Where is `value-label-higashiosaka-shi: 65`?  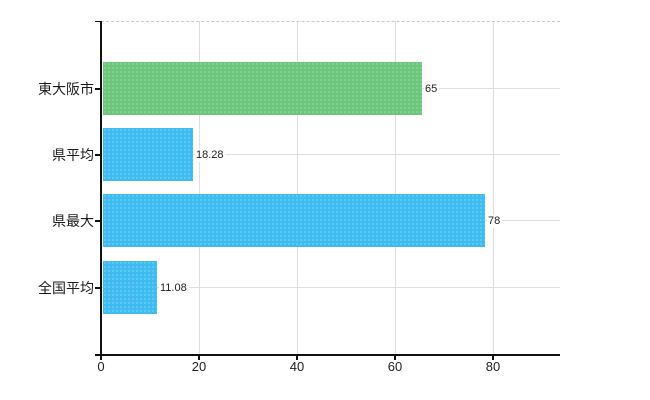
value-label-higashiosaka-shi: 65 is located at coordinates (432, 89).